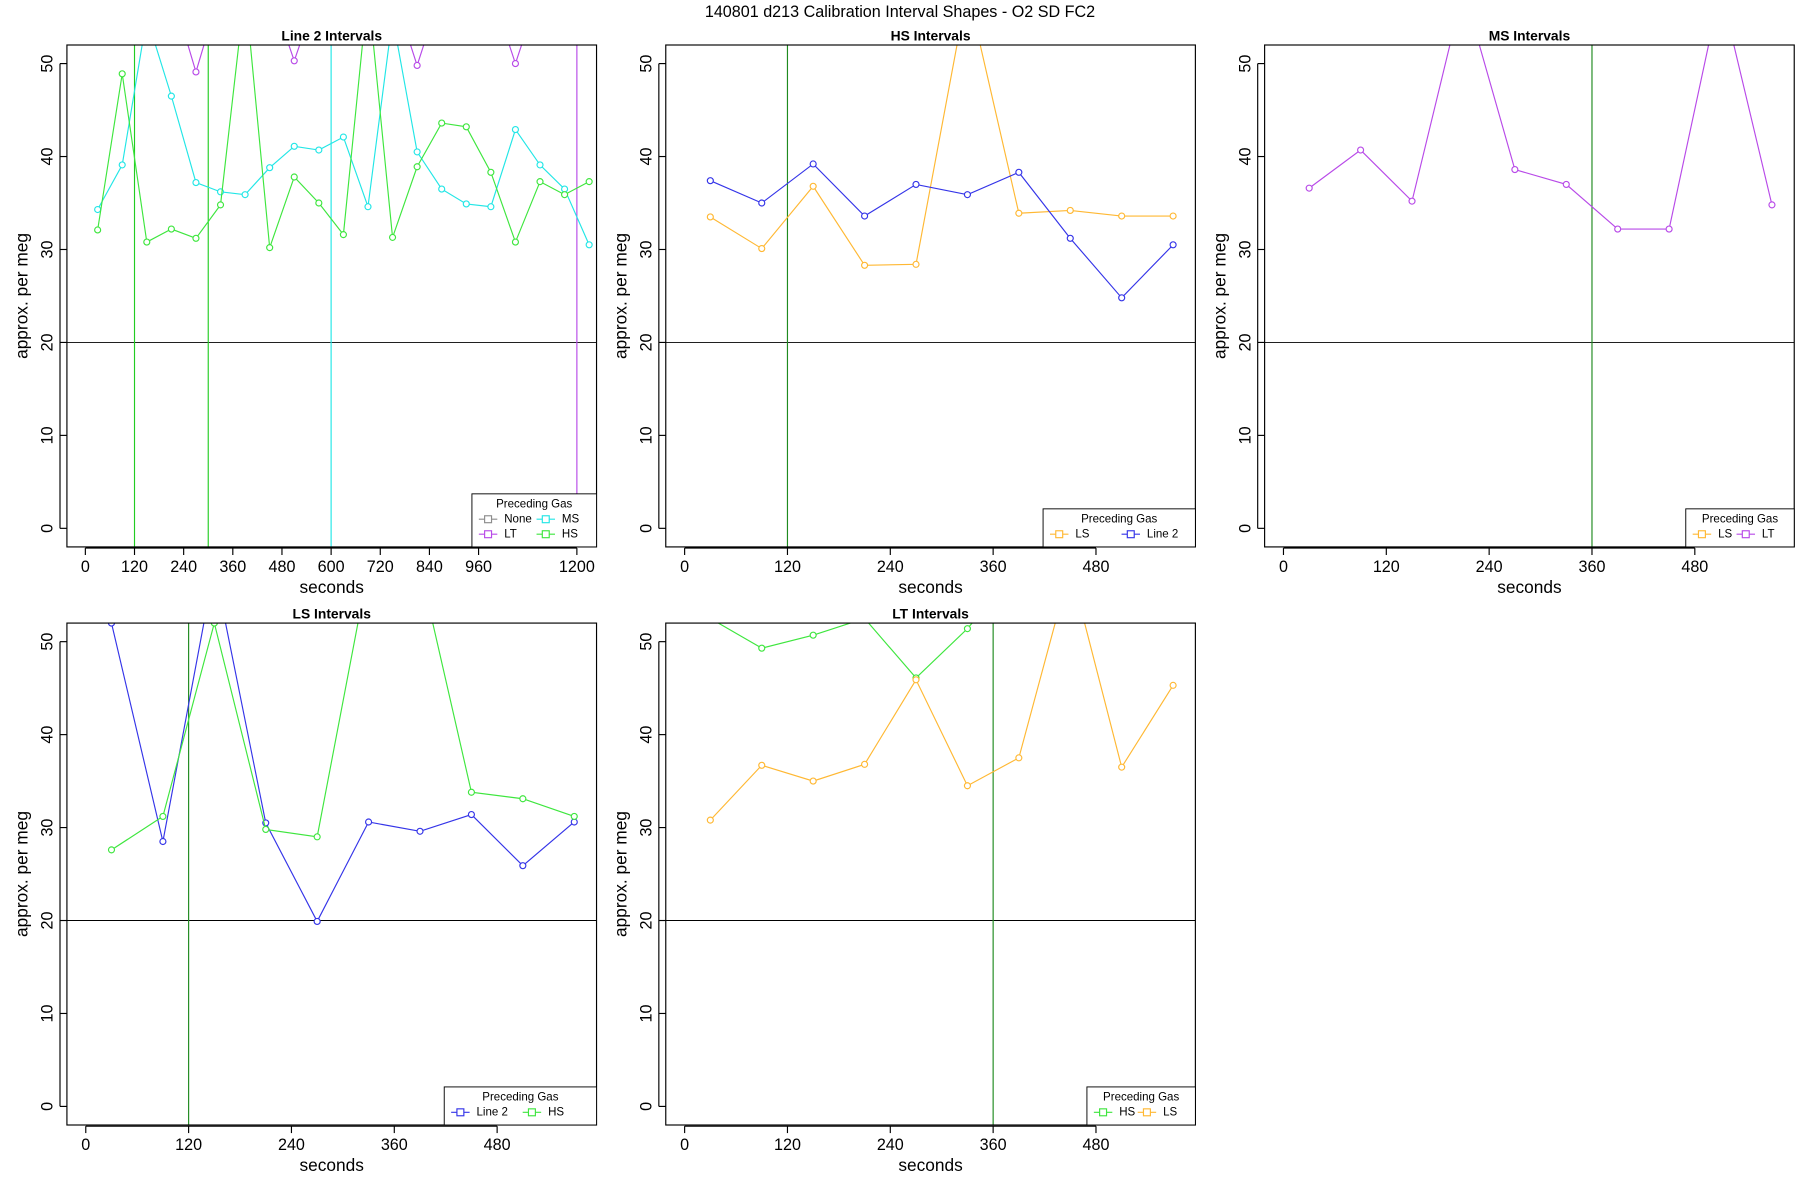 This screenshot has width=1800, height=1200. What do you see at coordinates (647, 642) in the screenshot?
I see `y-tick-label: 50` at bounding box center [647, 642].